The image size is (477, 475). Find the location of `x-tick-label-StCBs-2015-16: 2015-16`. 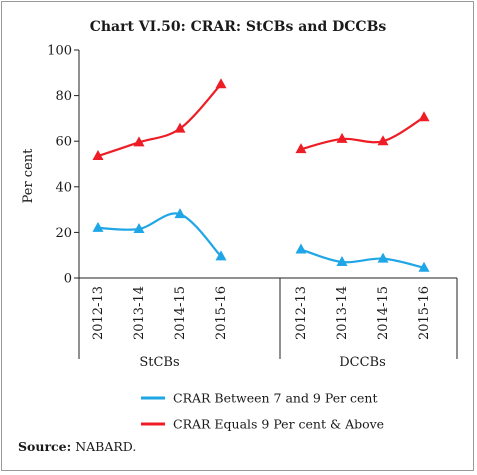

x-tick-label-StCBs-2015-16: 2015-16 is located at coordinates (221, 313).